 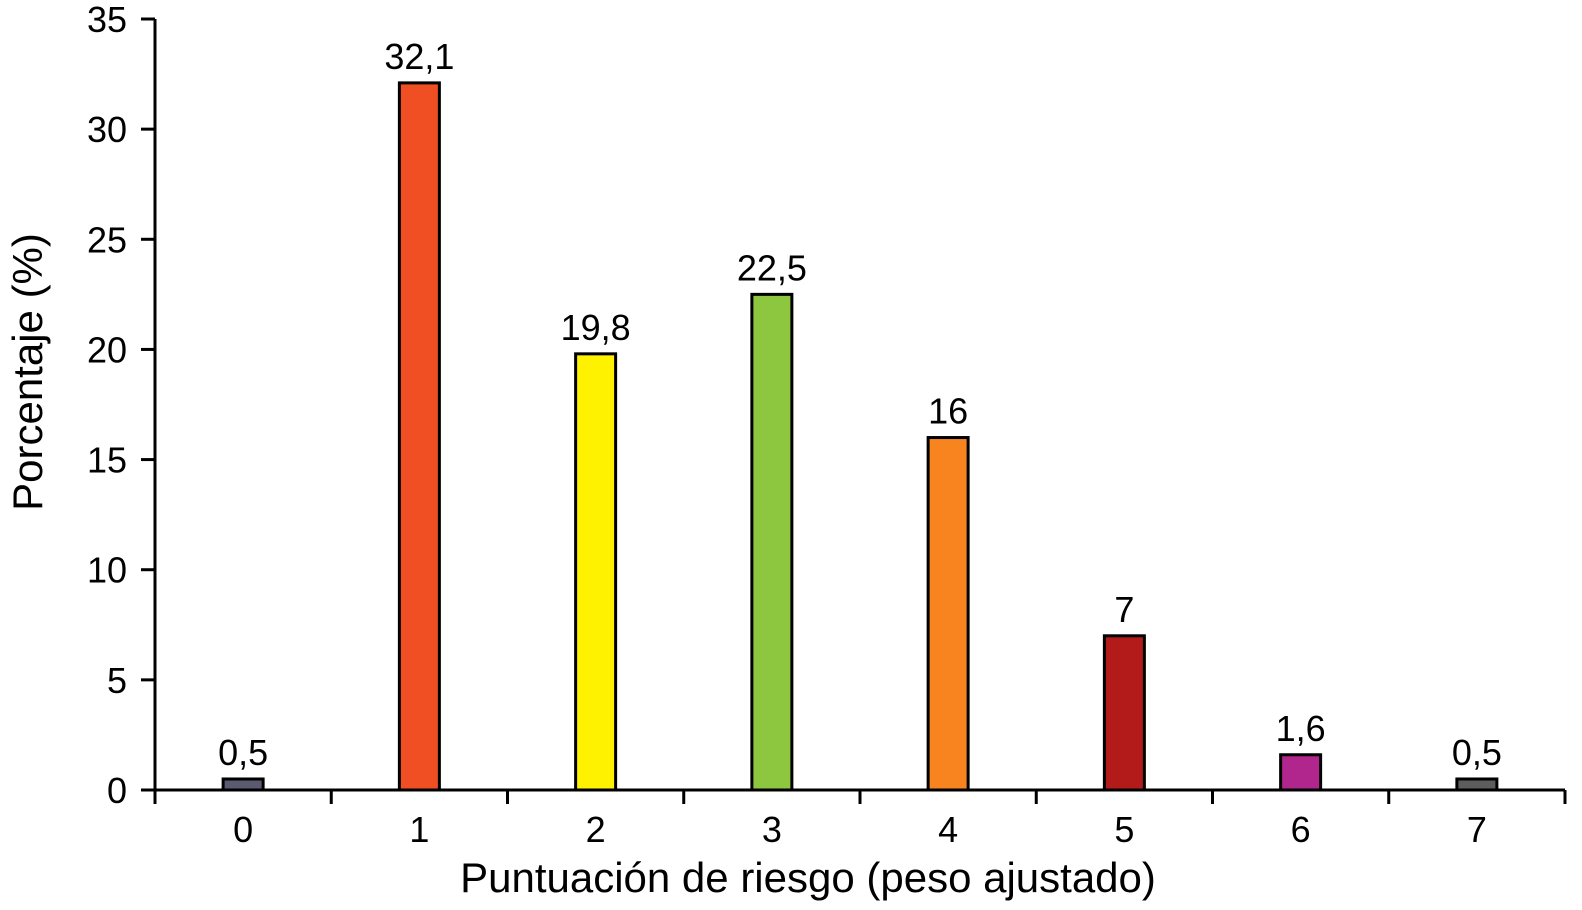 I want to click on x-axis-title: Puntuación de riesgo (peso ajustado), so click(x=808, y=877).